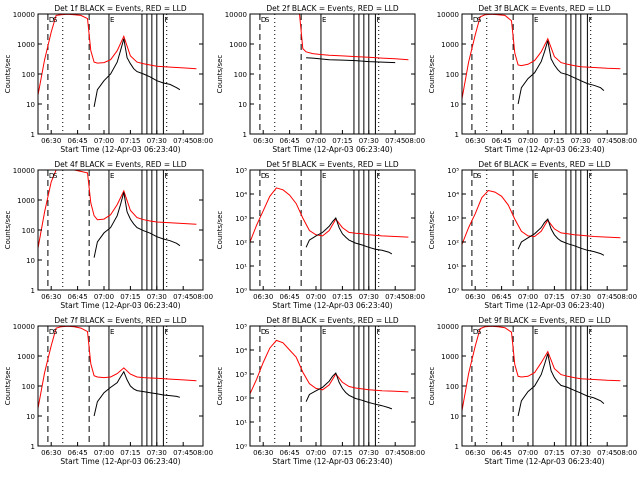 The width and height of the screenshot is (640, 480). I want to click on chart-title: Det 8f BLACK = Events, RED = LLD, so click(332, 320).